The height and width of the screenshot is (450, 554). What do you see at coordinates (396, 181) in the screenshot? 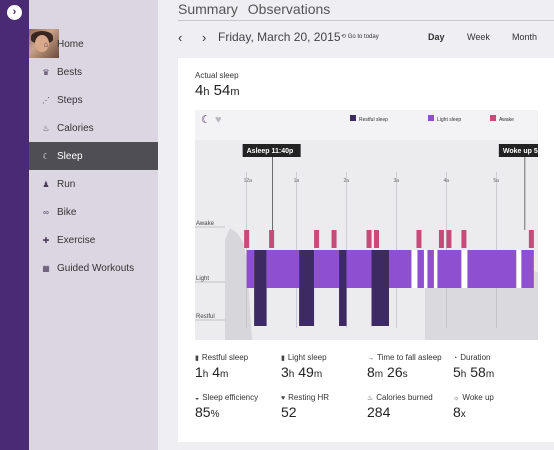
I see `x-tick-label-3: 3a` at bounding box center [396, 181].